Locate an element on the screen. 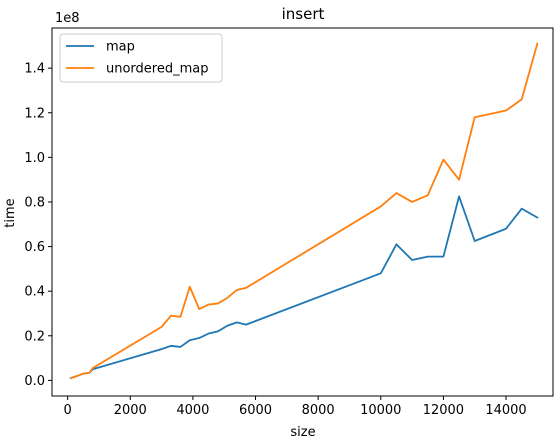 The image size is (559, 445). x-tick-label: 12000 is located at coordinates (443, 410).